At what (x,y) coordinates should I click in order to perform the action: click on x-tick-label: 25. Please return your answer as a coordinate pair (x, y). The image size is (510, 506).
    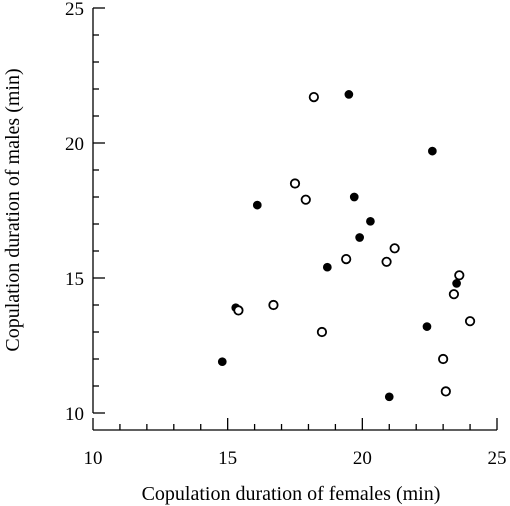
    Looking at the image, I should click on (497, 458).